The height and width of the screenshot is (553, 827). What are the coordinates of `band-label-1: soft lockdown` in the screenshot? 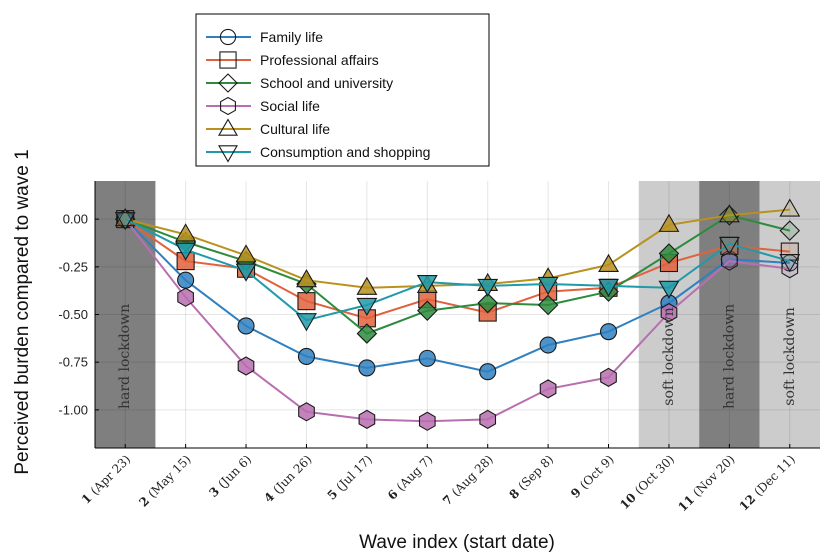 It's located at (669, 356).